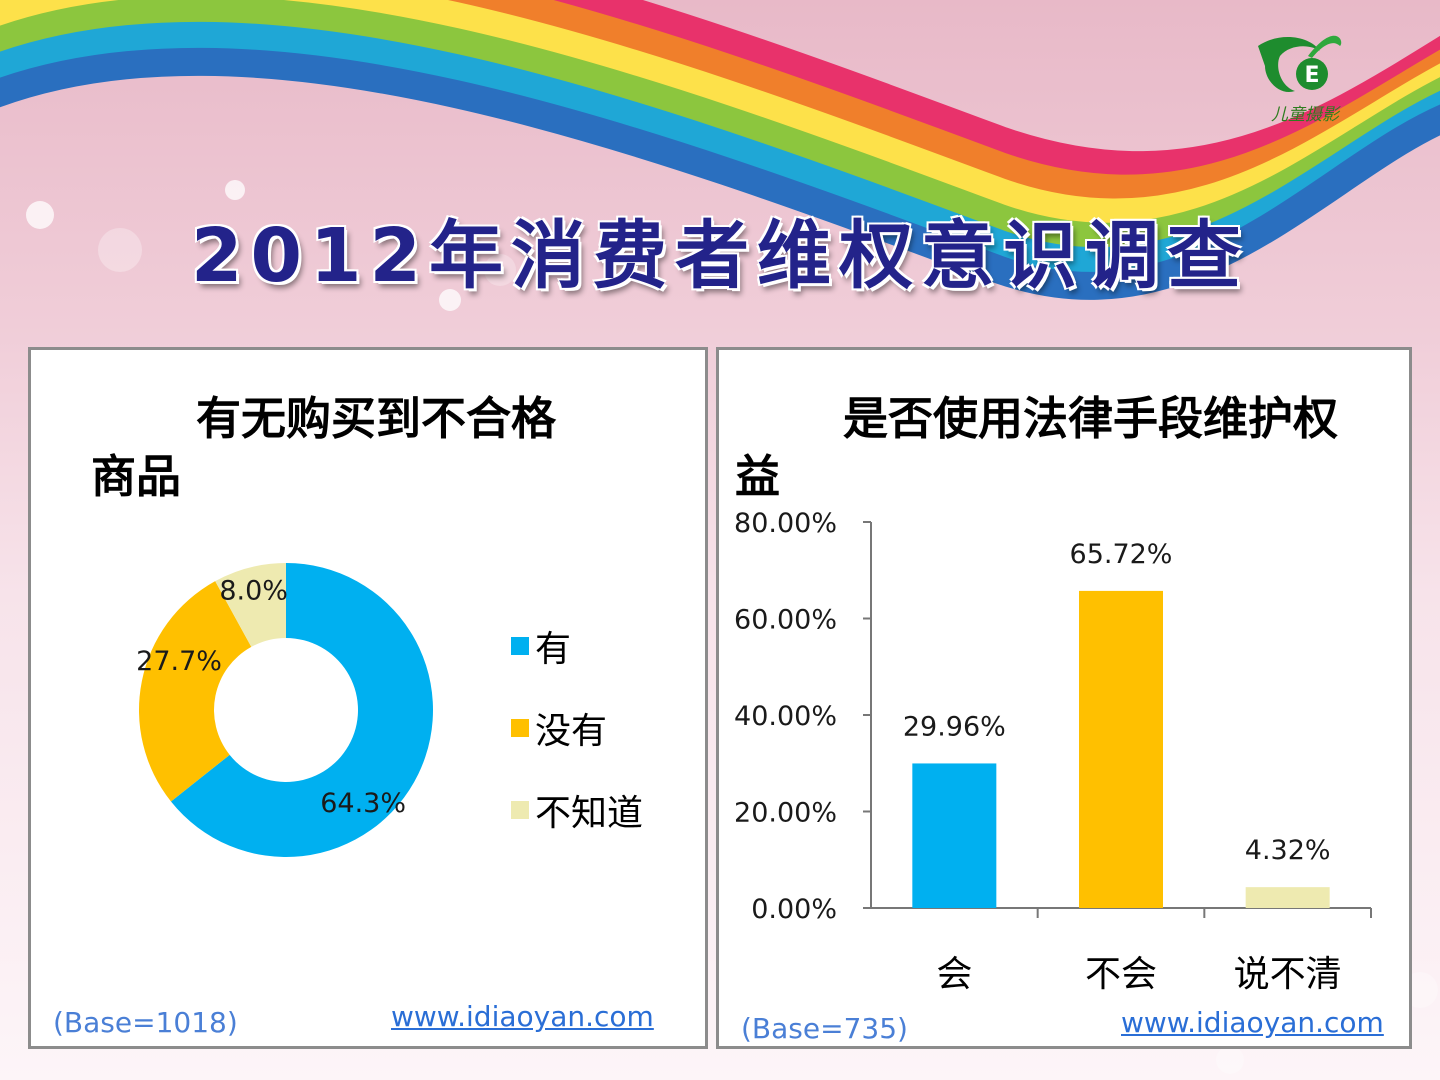  Describe the element at coordinates (785, 524) in the screenshot. I see `y-tick-label: 80.00%` at that location.